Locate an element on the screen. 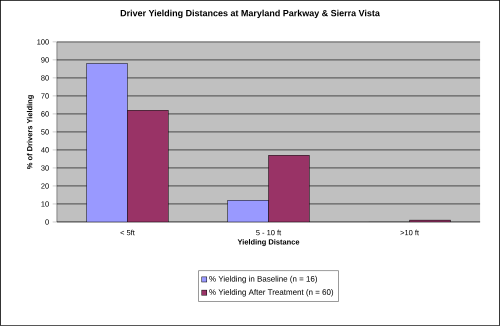  chart-title: Driver Yielding Distances at Maryland Parkway & Sierra Vista is located at coordinates (250, 14).